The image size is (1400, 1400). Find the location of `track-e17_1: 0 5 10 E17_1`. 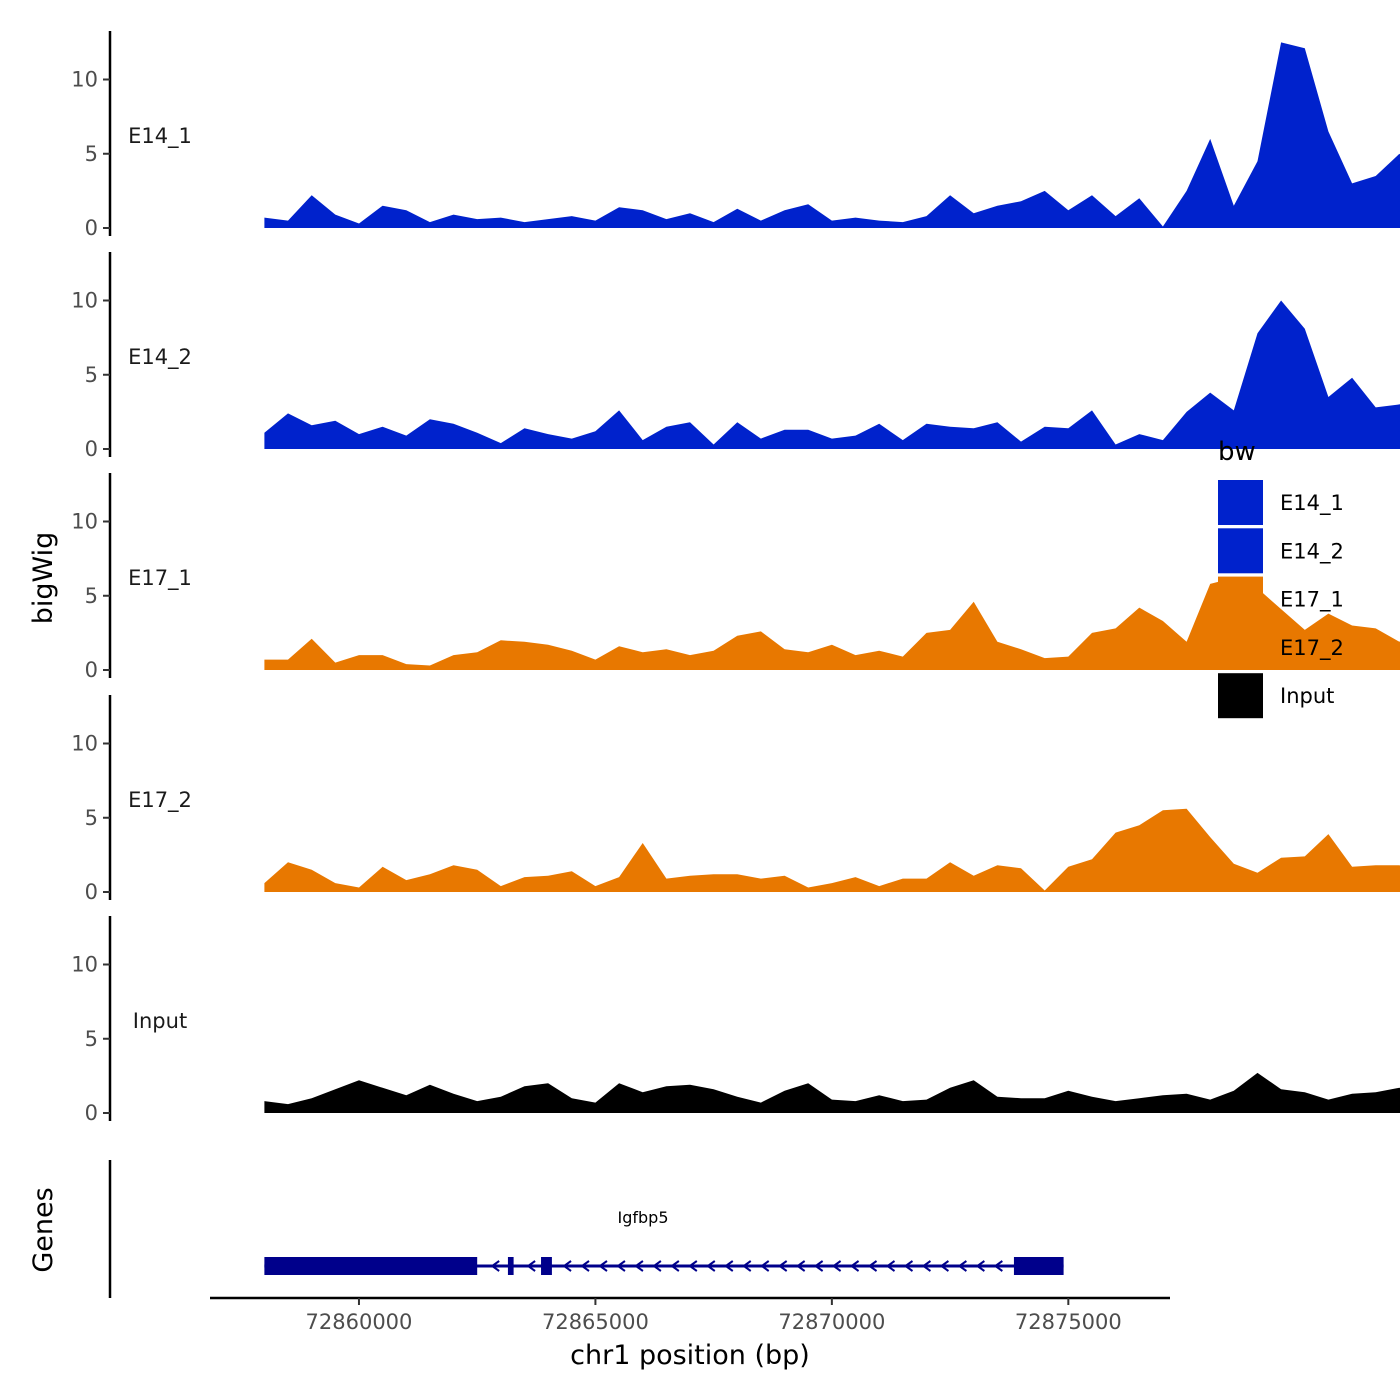

track-e17_1: 0 5 10 E17_1 is located at coordinates (735, 577).